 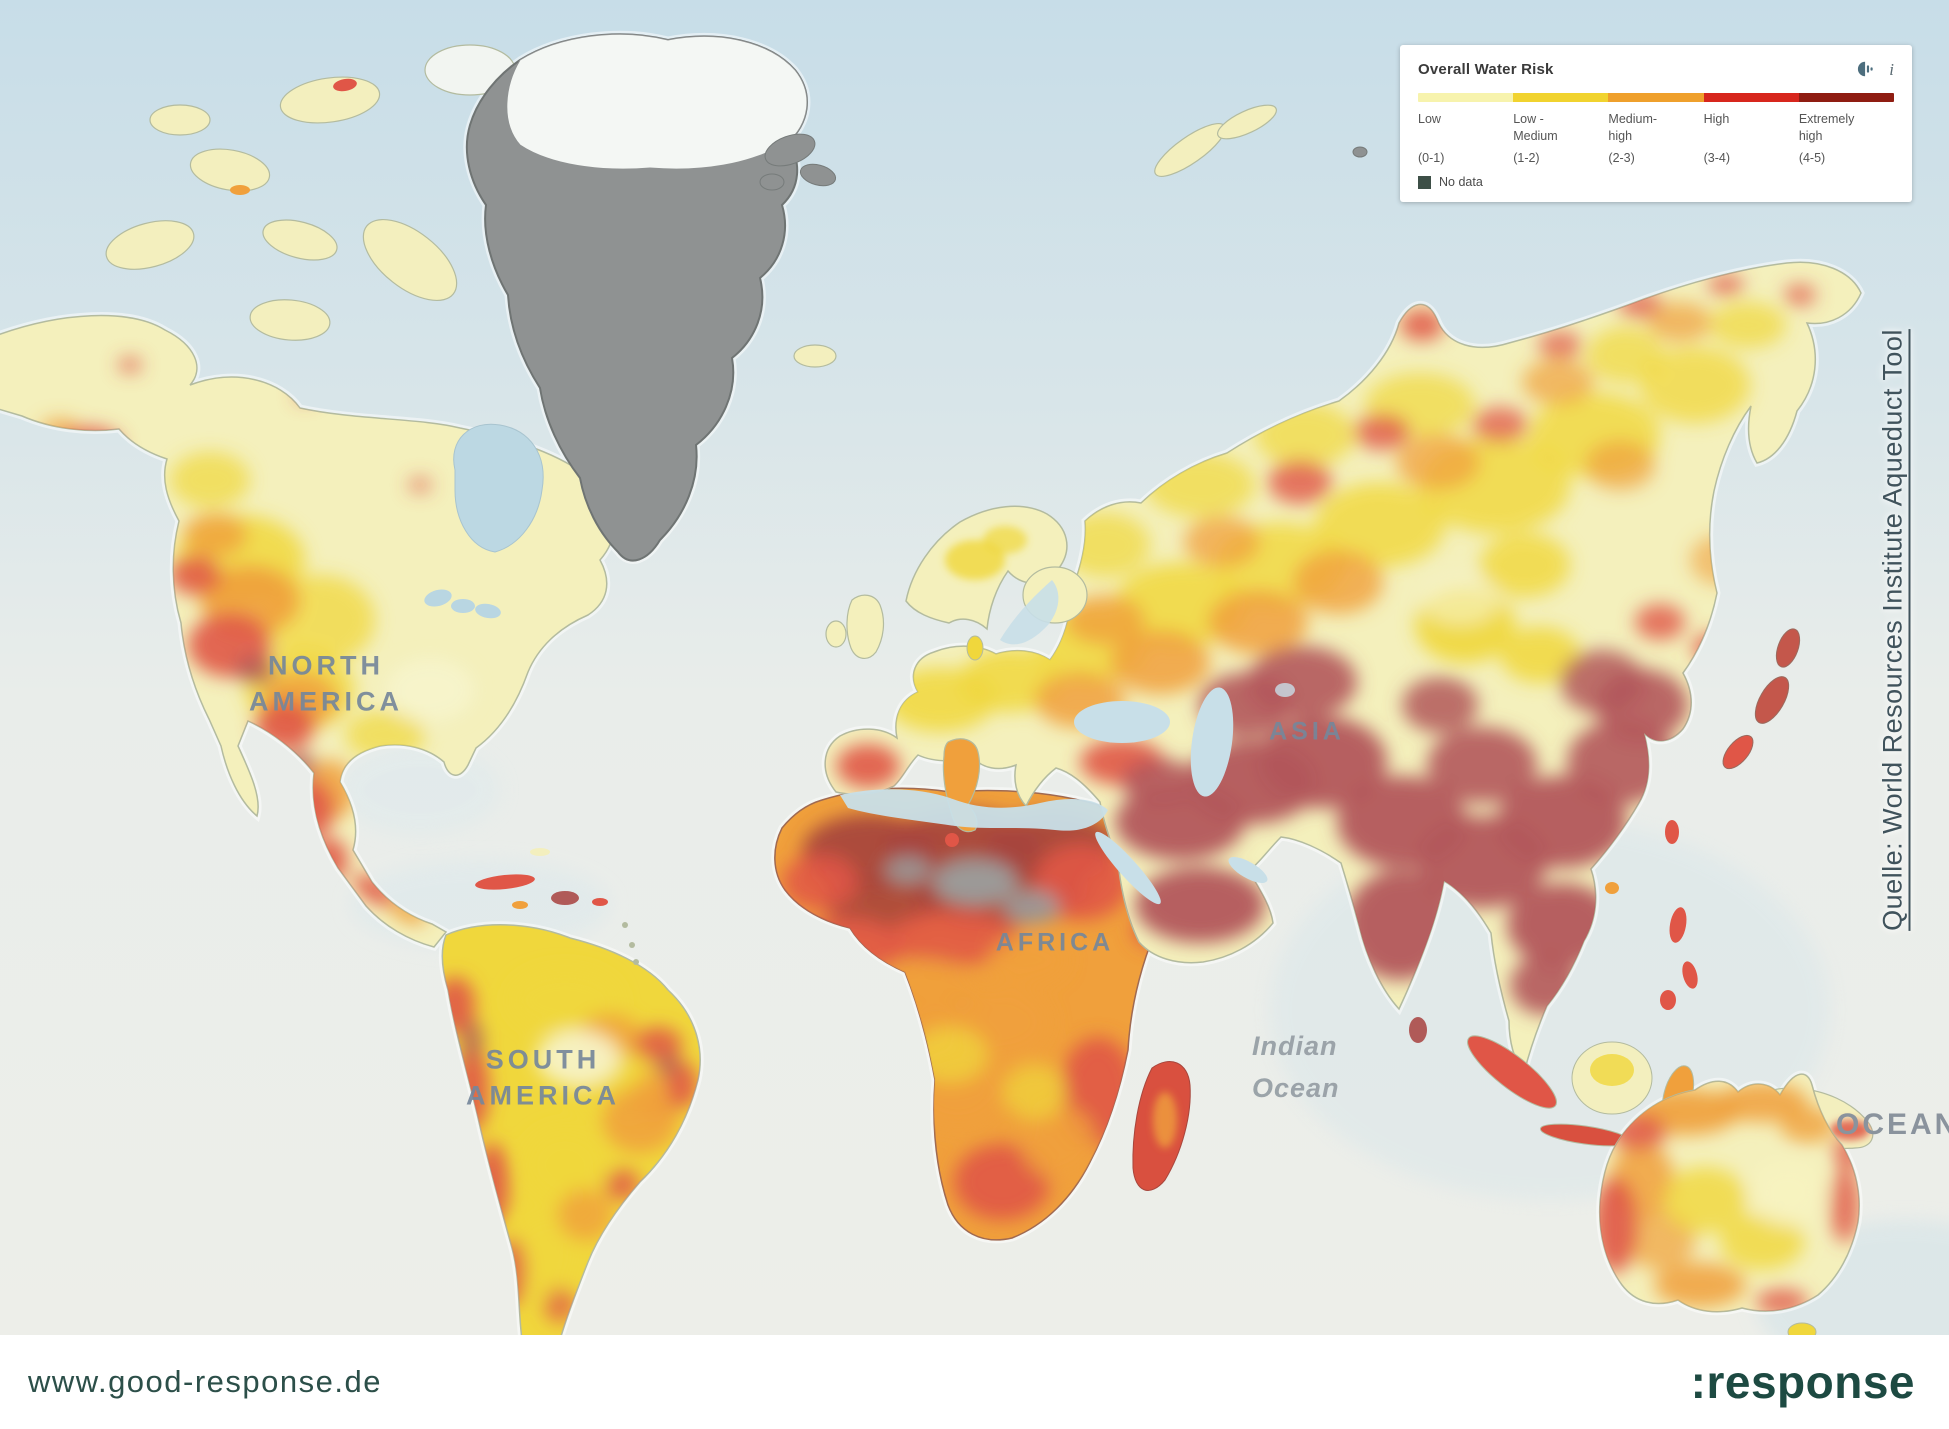 What do you see at coordinates (543, 1077) in the screenshot?
I see `label-south-america: SOUTH AMERICA` at bounding box center [543, 1077].